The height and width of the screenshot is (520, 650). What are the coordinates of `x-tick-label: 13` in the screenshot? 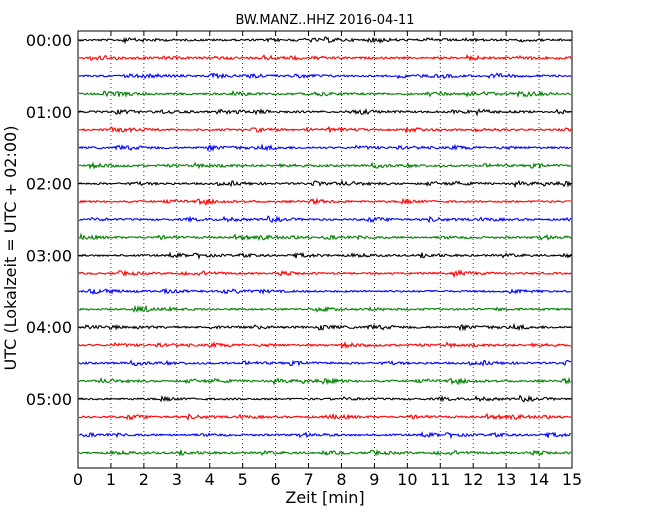 It's located at (506, 479).